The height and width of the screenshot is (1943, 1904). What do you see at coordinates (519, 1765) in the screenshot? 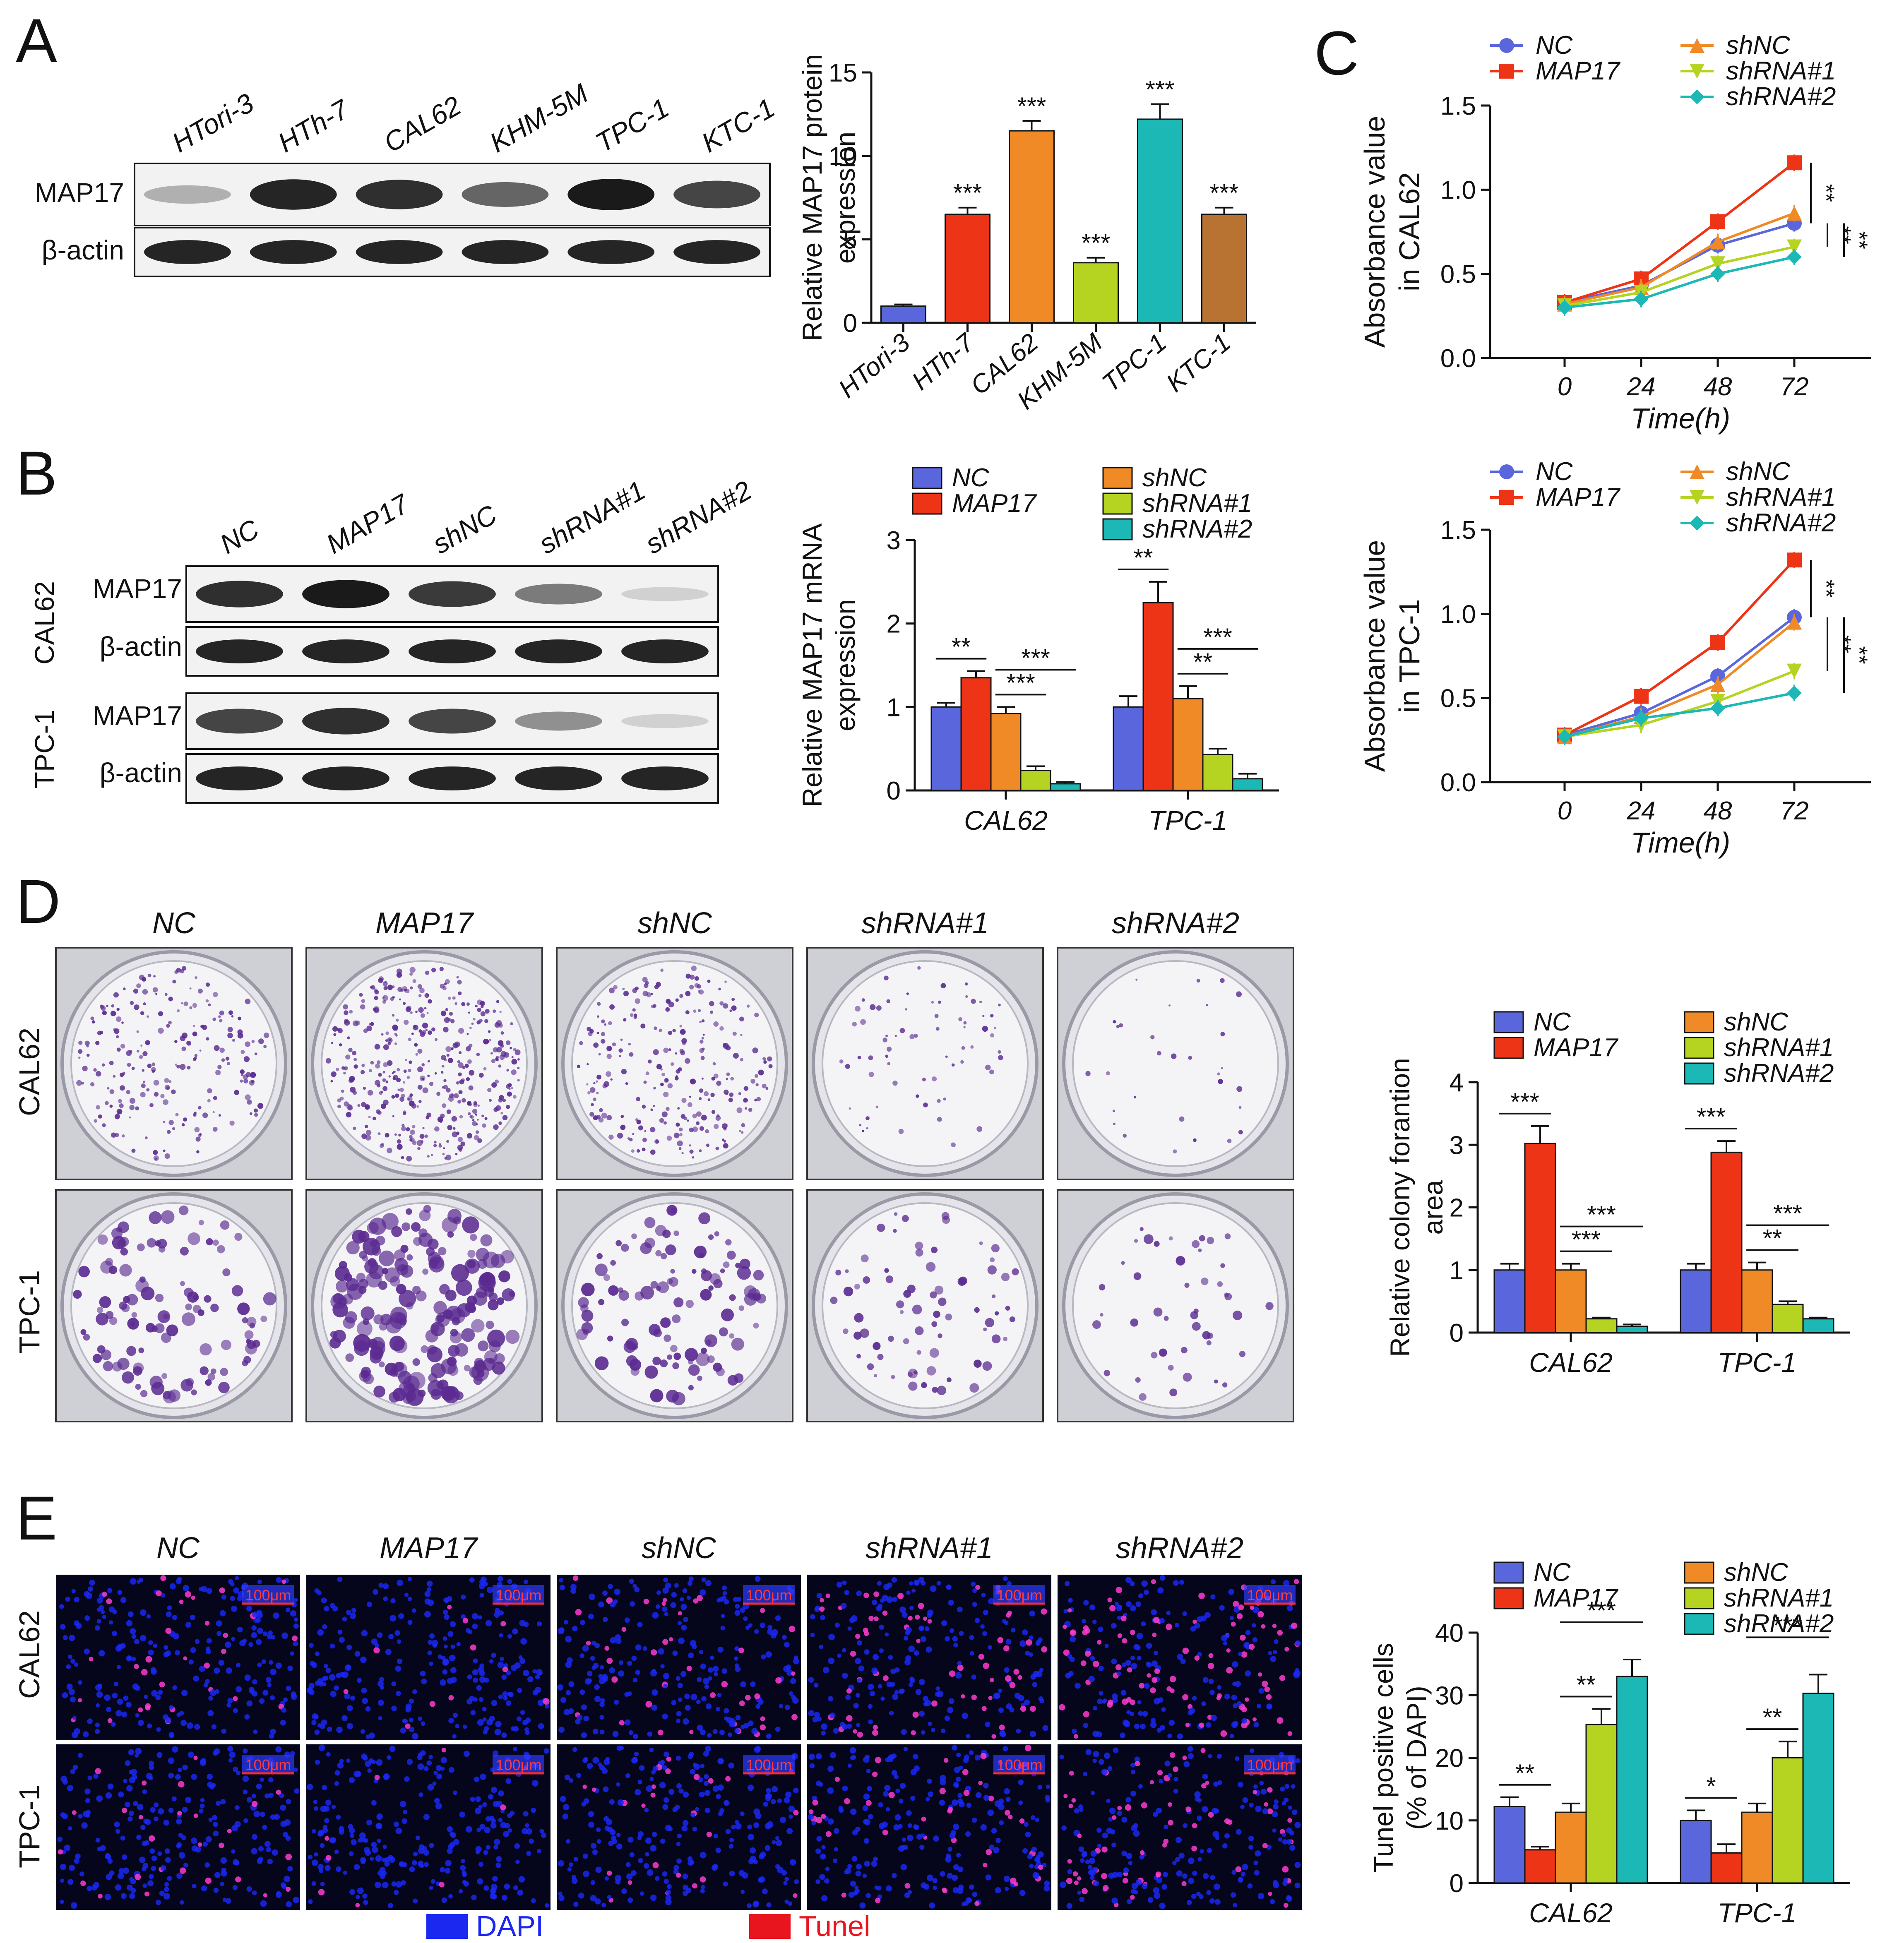
I see `scalebar-label: 100μm` at bounding box center [519, 1765].